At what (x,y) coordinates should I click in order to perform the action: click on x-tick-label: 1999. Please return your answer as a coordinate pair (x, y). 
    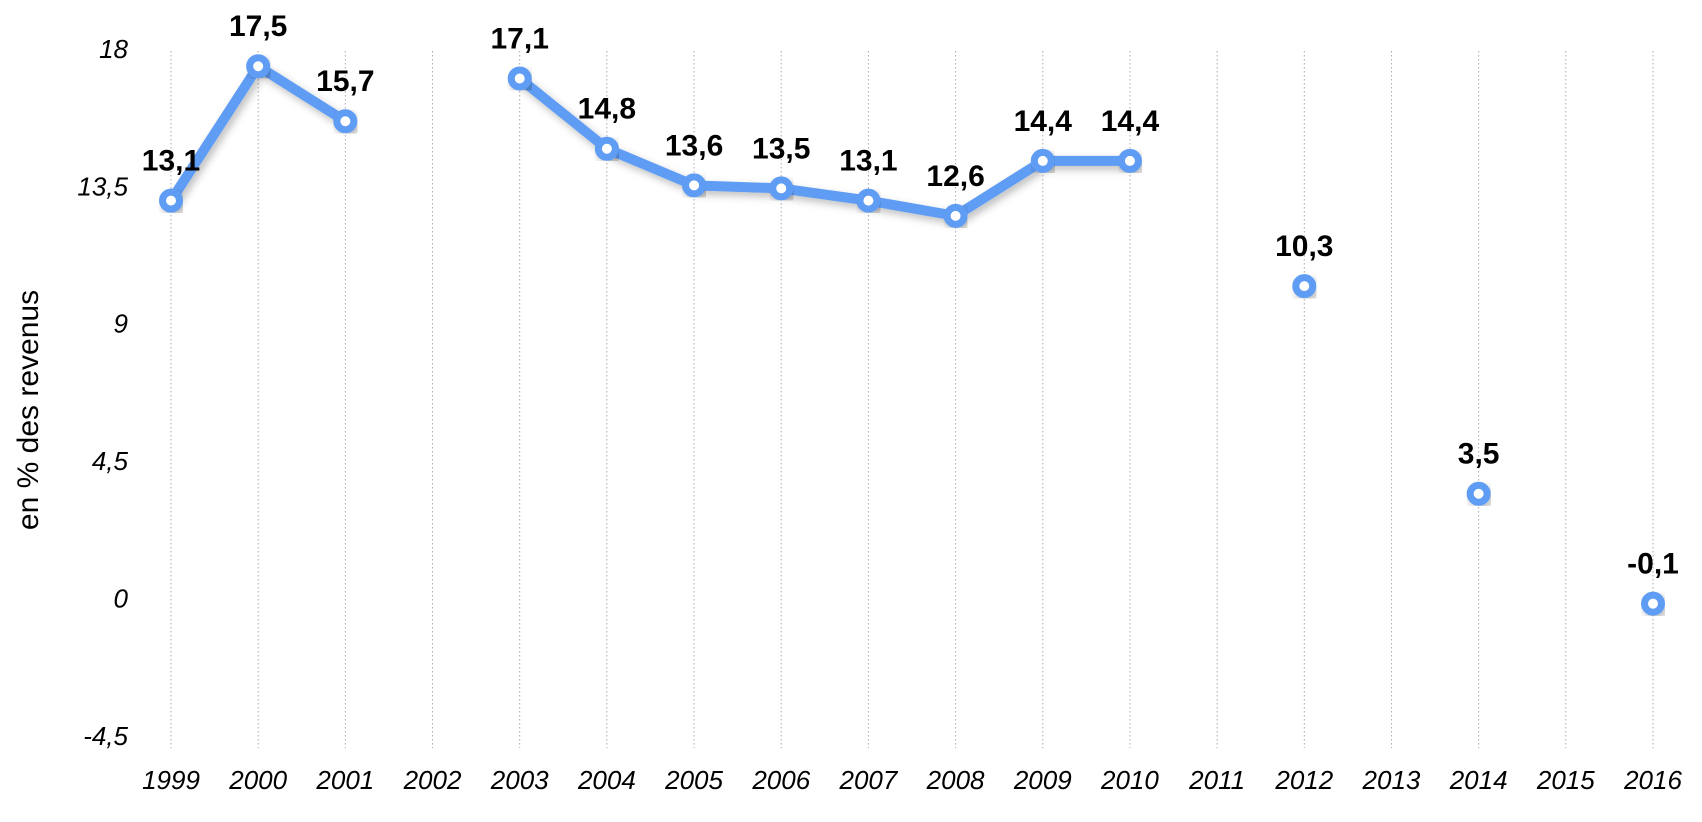
    Looking at the image, I should click on (171, 780).